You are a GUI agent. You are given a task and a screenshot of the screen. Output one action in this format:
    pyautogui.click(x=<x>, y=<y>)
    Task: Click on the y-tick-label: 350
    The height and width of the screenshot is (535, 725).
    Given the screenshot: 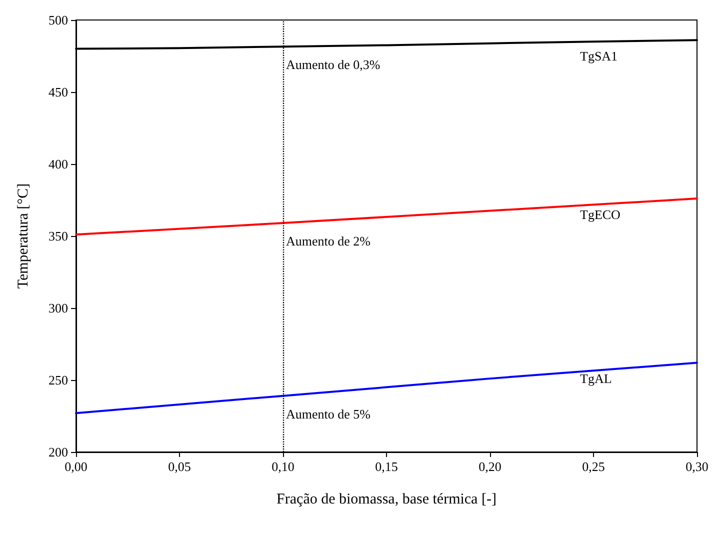 What is the action you would take?
    pyautogui.click(x=58, y=236)
    